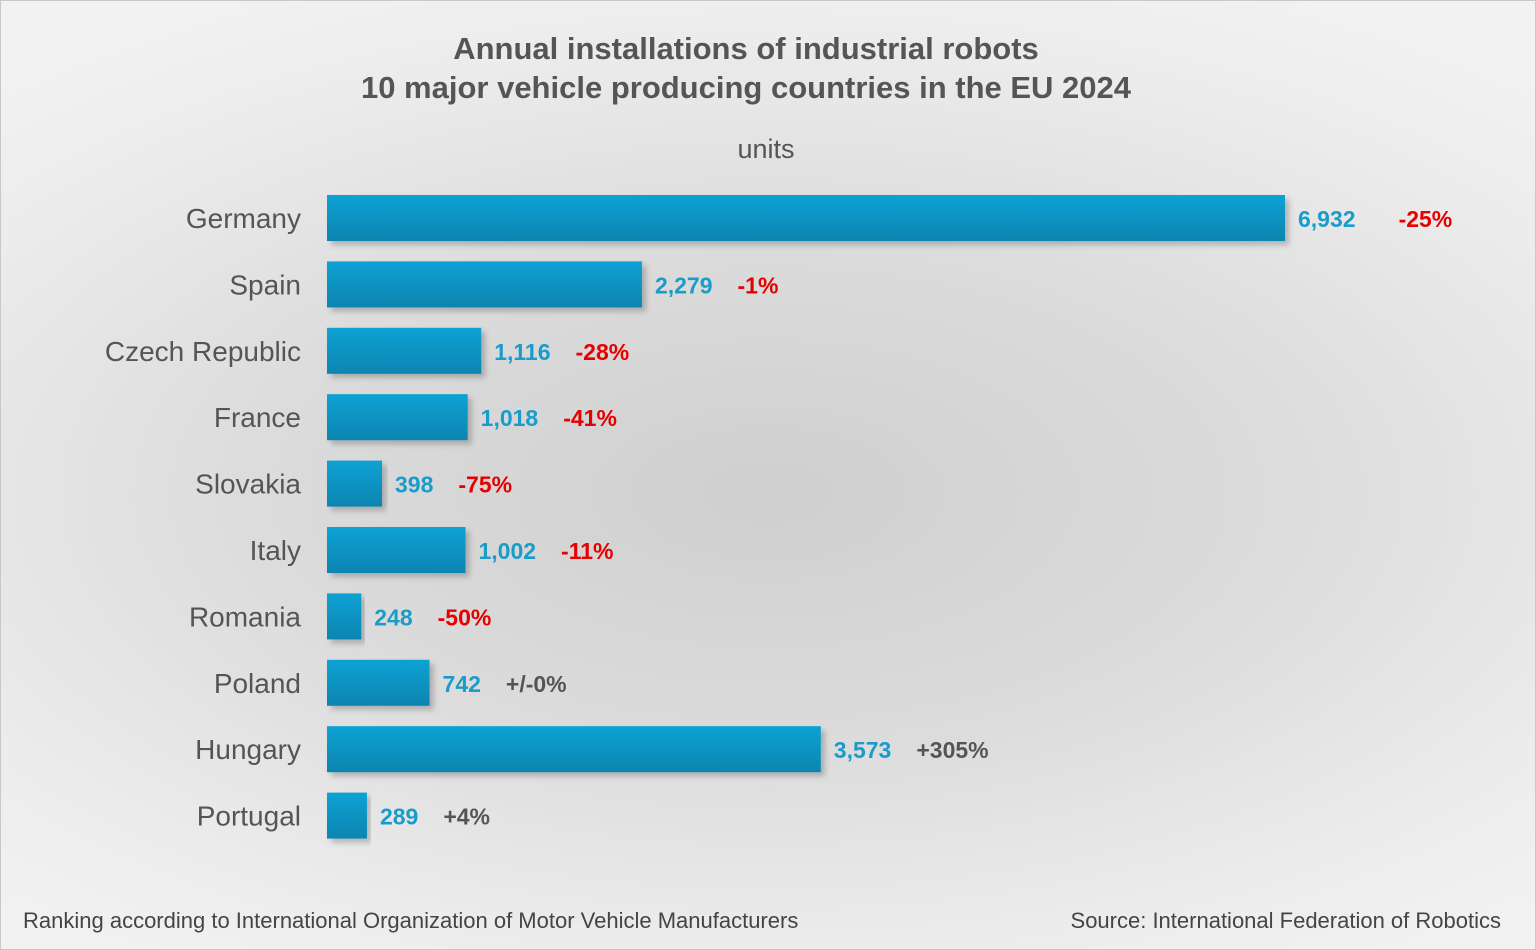  Describe the element at coordinates (465, 617) in the screenshot. I see `change-label: -50%` at that location.